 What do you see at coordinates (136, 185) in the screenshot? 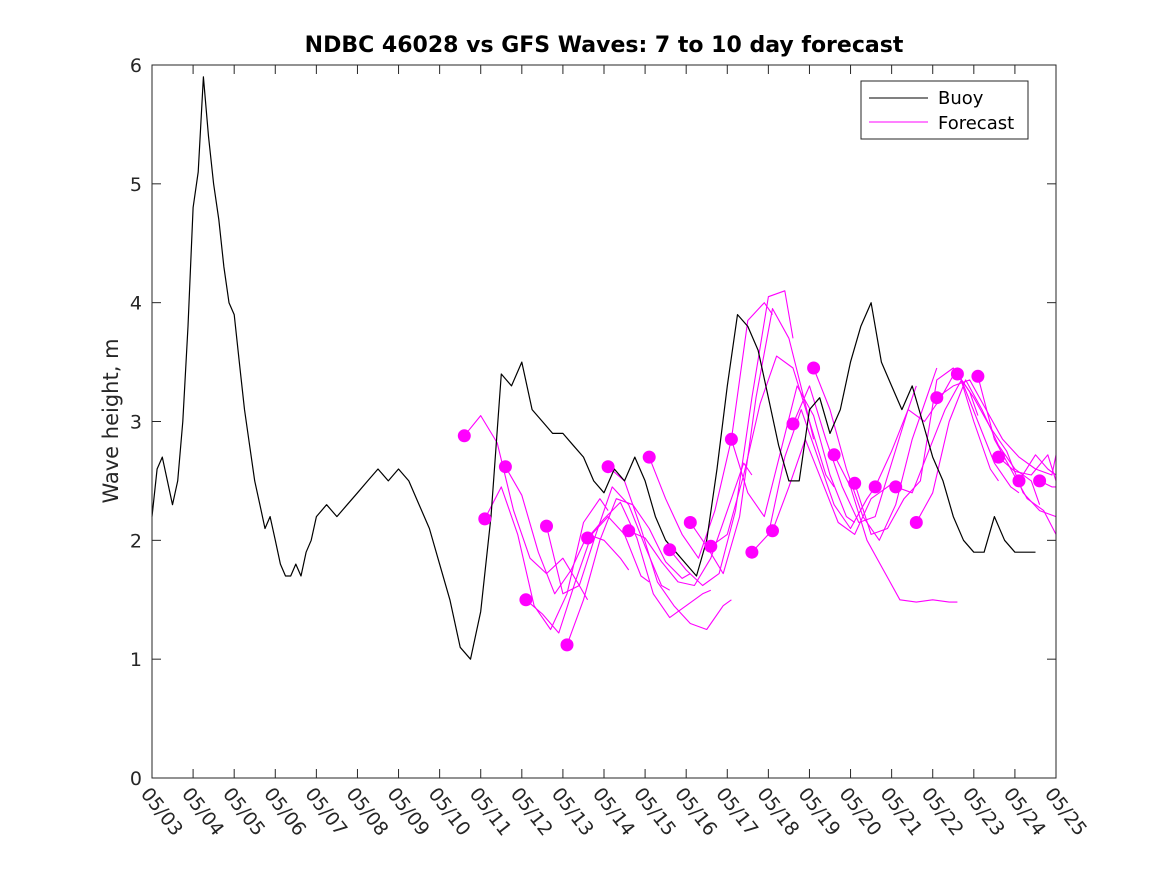
I see `y-tick-label: 5` at bounding box center [136, 185].